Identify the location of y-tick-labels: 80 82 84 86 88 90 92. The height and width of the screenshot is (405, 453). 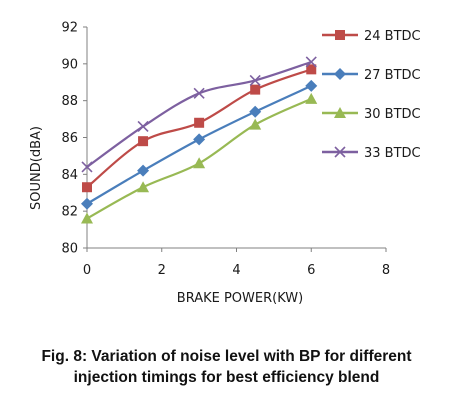
(74, 139).